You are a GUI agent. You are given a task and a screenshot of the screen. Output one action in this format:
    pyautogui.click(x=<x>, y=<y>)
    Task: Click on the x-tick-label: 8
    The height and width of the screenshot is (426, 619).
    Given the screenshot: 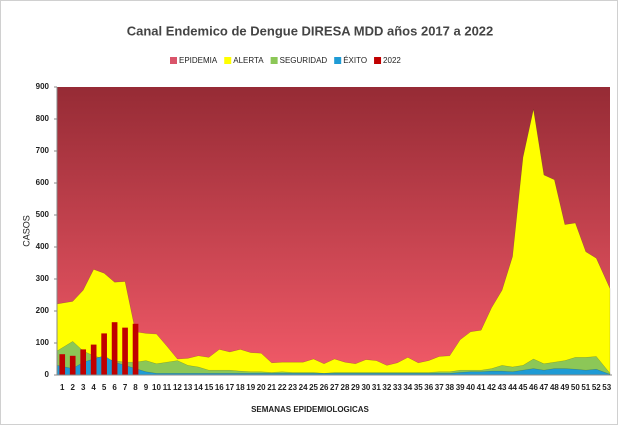 What is the action you would take?
    pyautogui.click(x=135, y=387)
    